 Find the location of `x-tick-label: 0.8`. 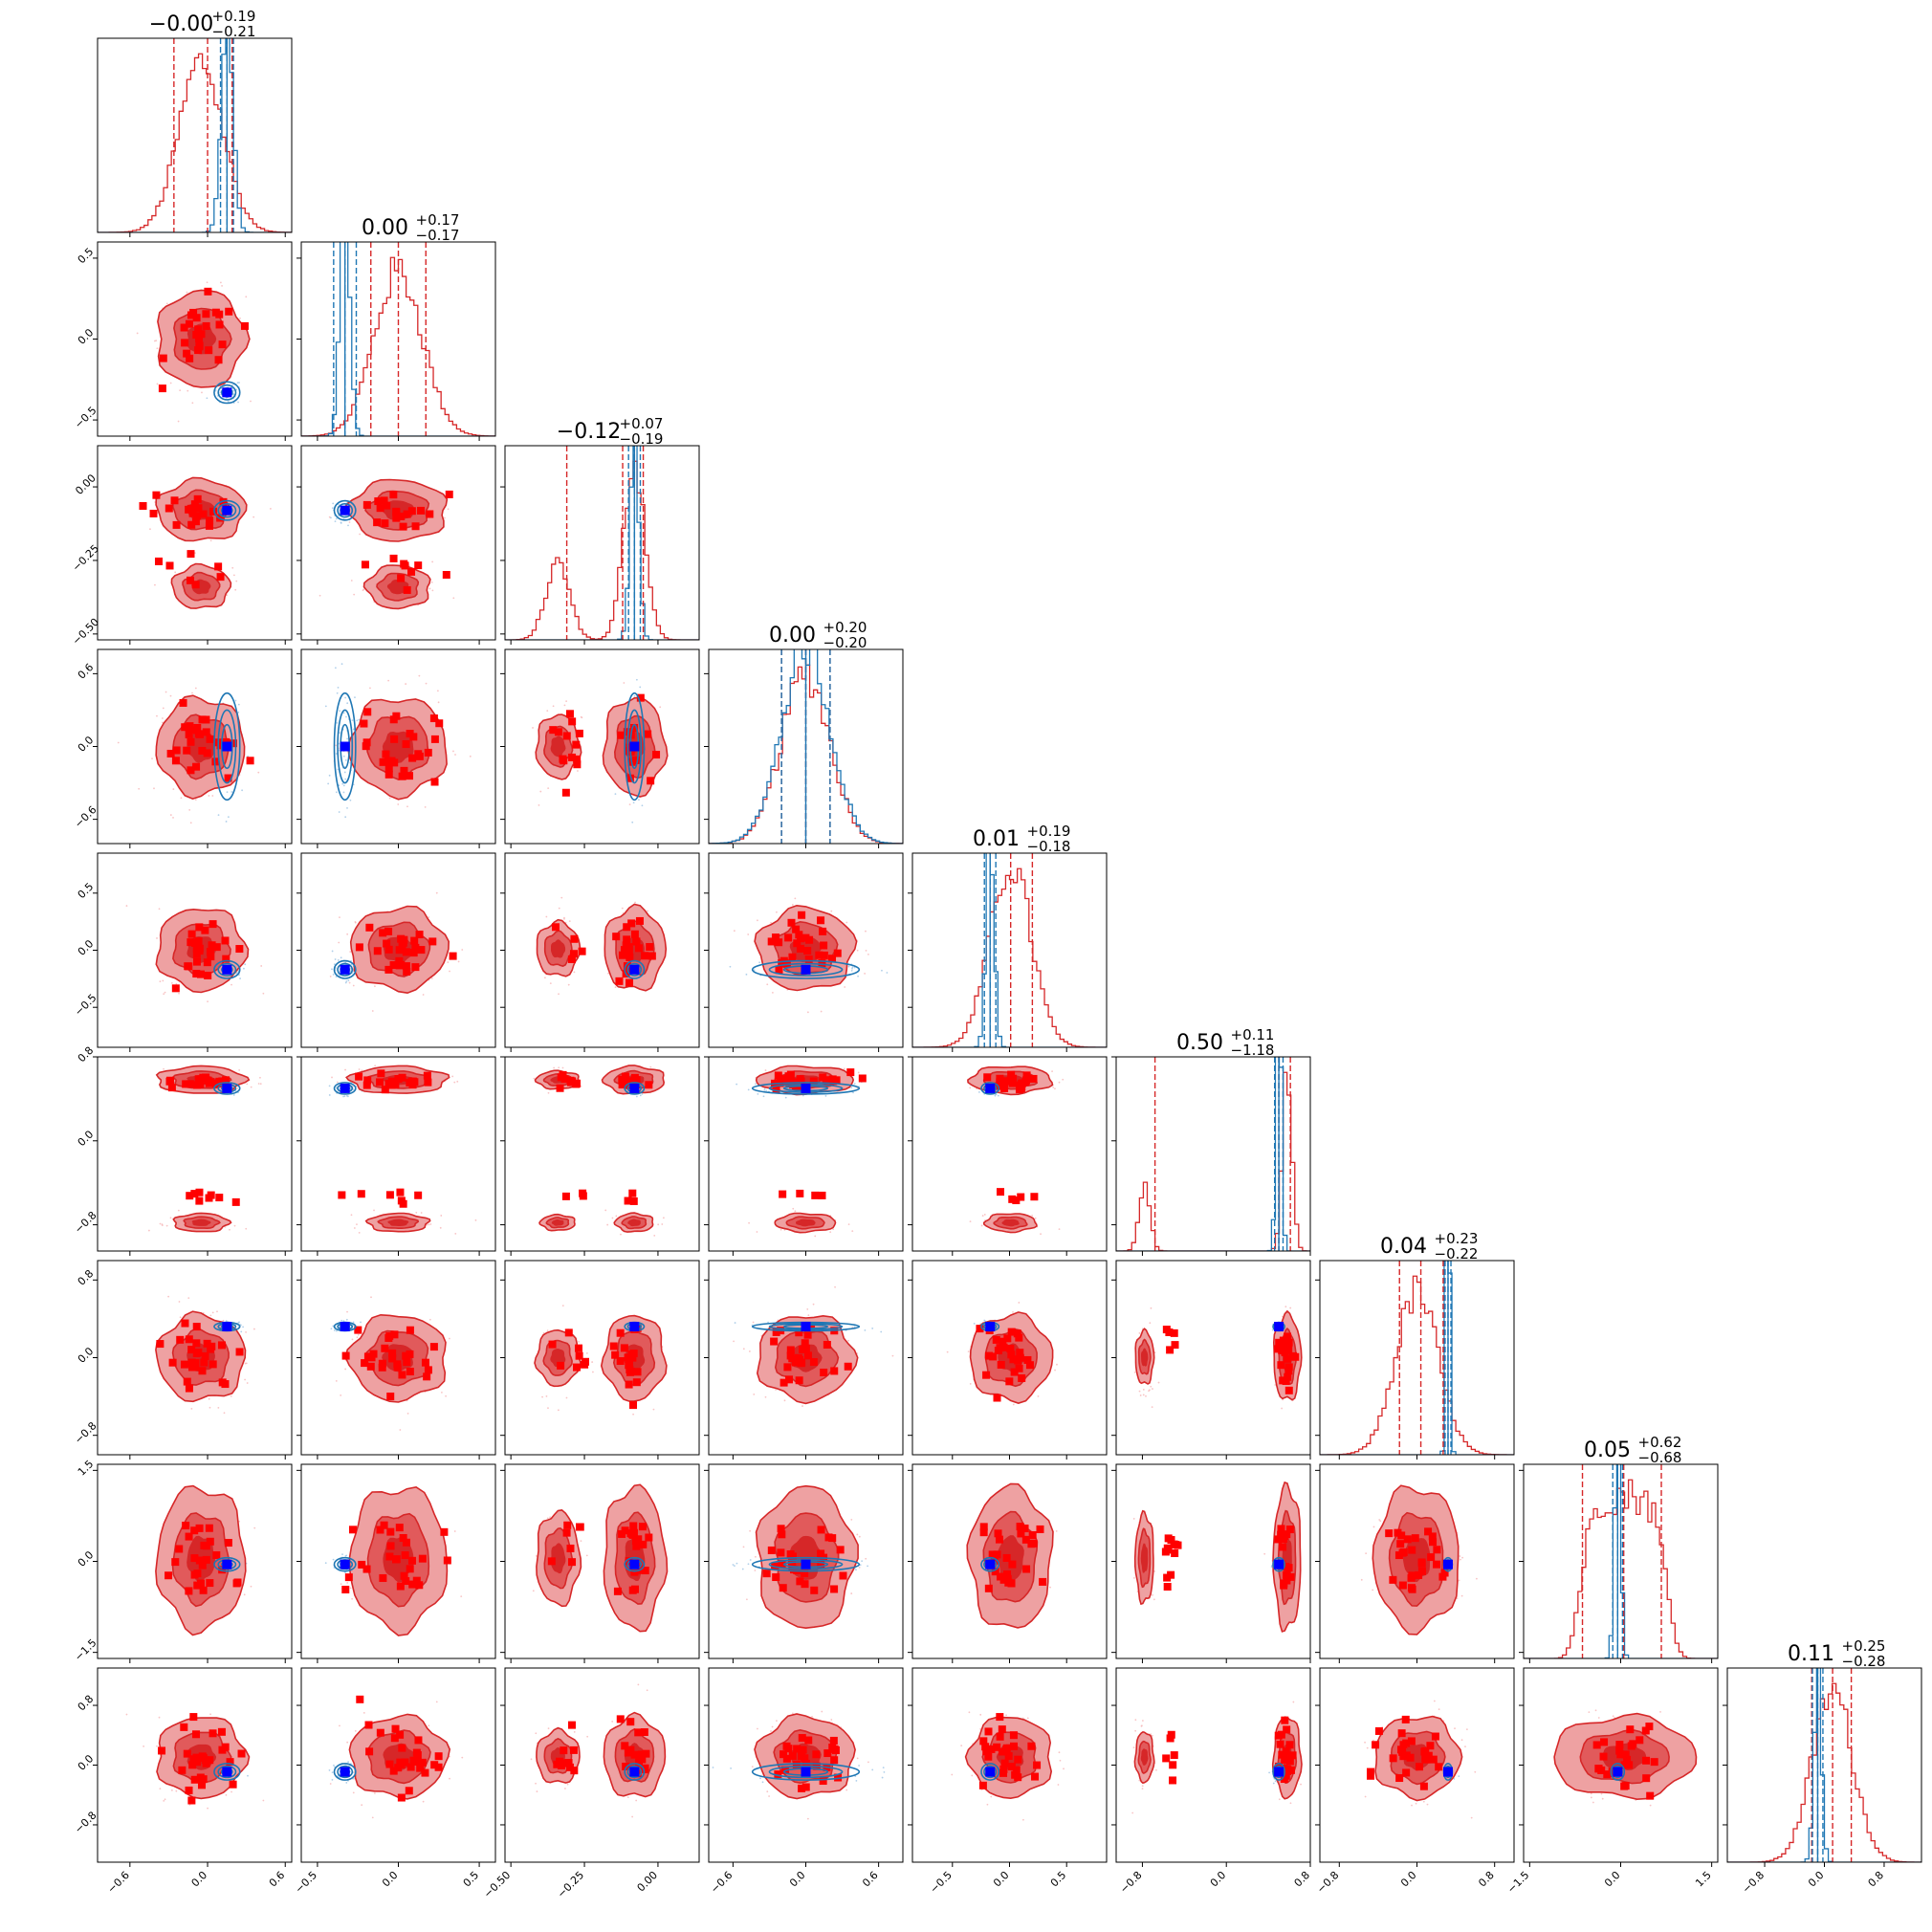

x-tick-label: 0.8 is located at coordinates (1302, 1879).